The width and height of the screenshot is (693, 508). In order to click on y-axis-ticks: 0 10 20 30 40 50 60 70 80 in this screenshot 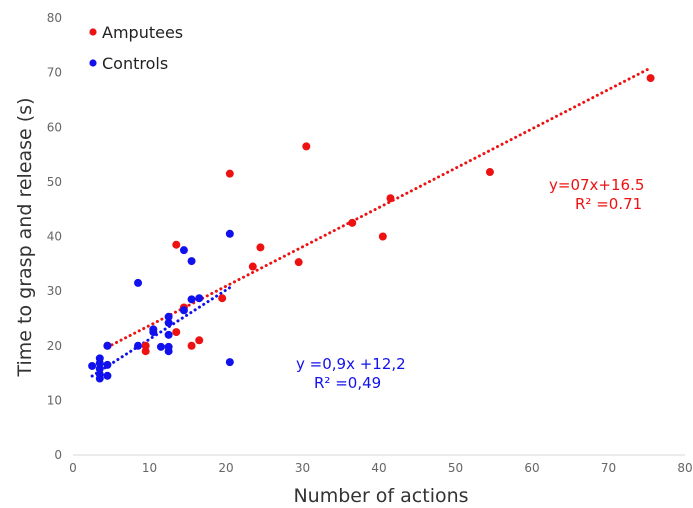, I will do `click(54, 236)`.